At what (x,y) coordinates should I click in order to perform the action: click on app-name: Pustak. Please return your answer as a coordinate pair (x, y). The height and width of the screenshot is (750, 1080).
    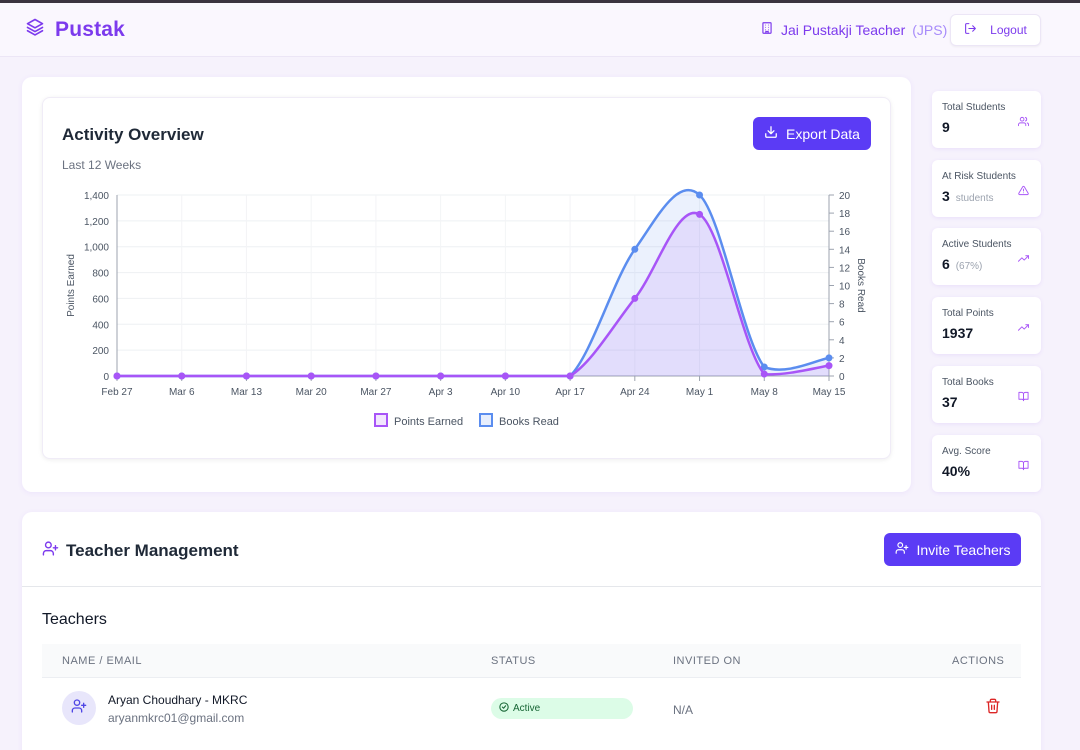
    Looking at the image, I should click on (90, 29).